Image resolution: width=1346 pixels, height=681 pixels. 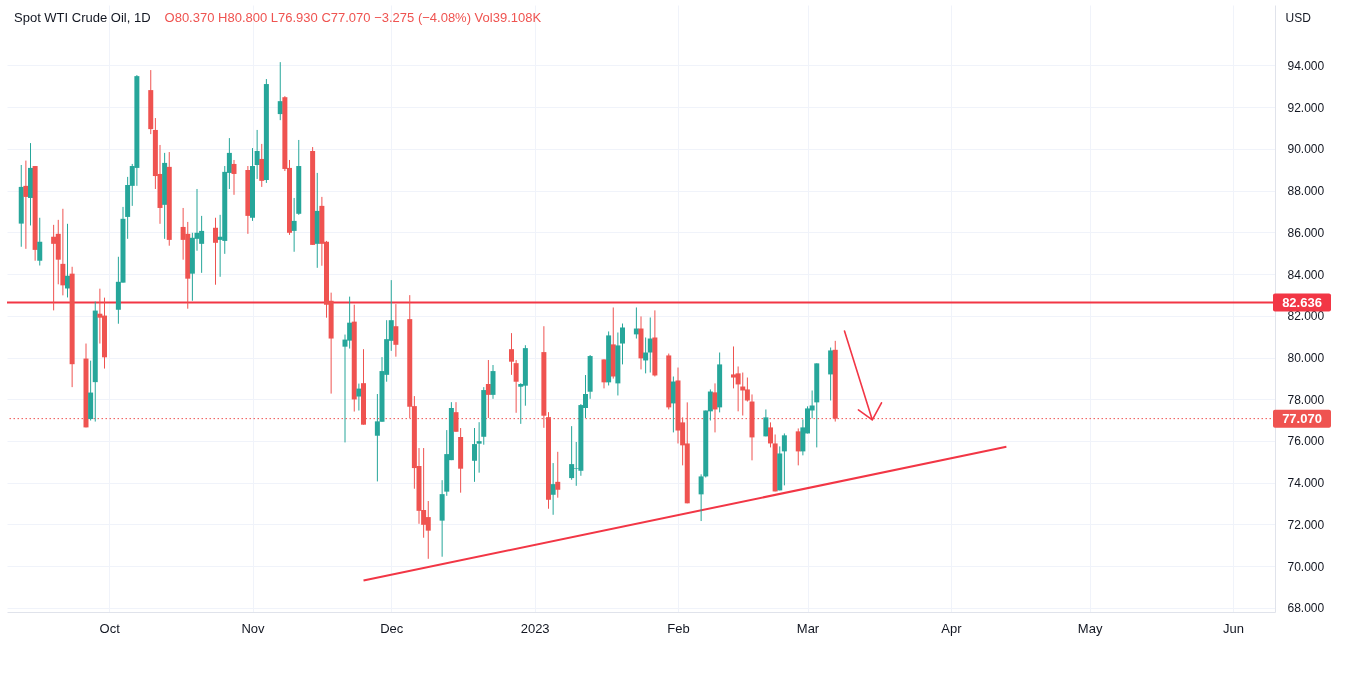 What do you see at coordinates (1306, 232) in the screenshot?
I see `y-tick-label: 86.000` at bounding box center [1306, 232].